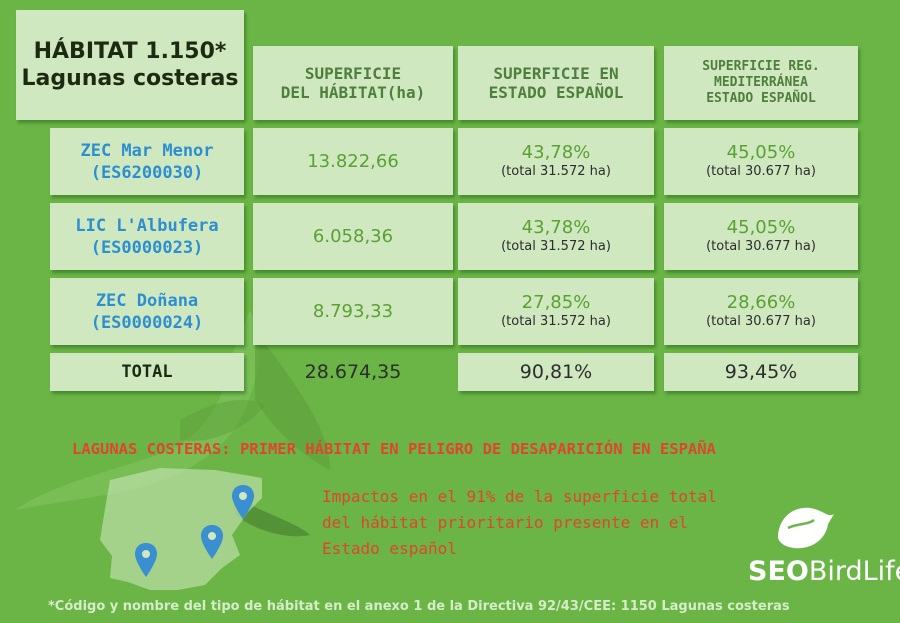 The height and width of the screenshot is (623, 900). What do you see at coordinates (761, 302) in the screenshot?
I see `pct-value: 28,66%` at bounding box center [761, 302].